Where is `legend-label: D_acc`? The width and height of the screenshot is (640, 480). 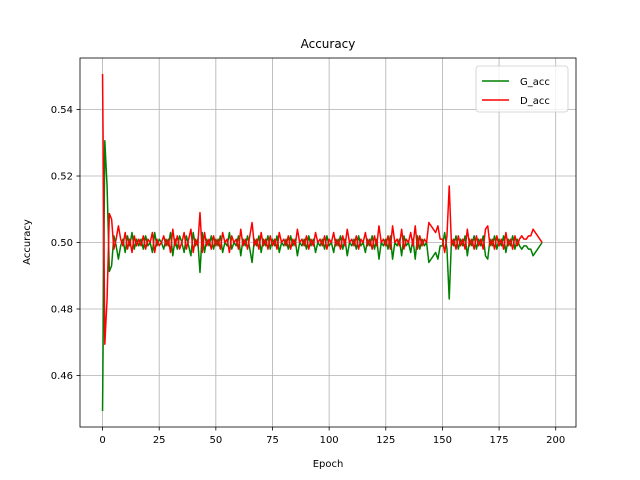
legend-label: D_acc is located at coordinates (535, 101).